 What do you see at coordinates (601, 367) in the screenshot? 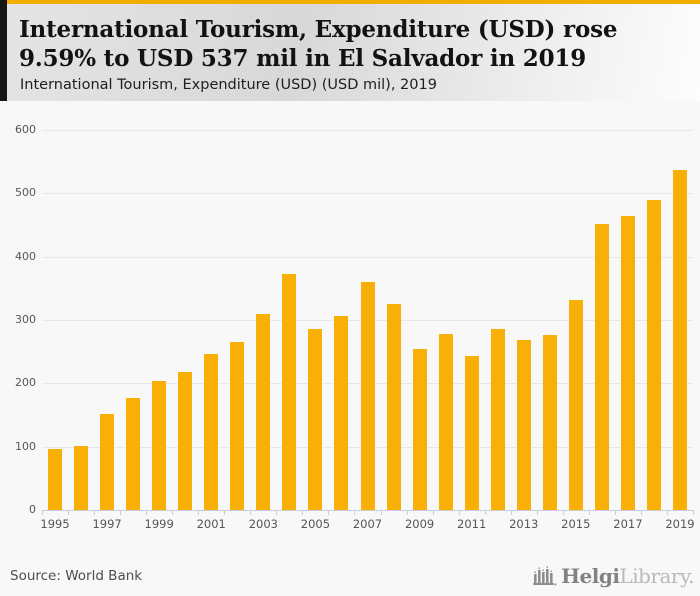
I see `bar-2016` at bounding box center [601, 367].